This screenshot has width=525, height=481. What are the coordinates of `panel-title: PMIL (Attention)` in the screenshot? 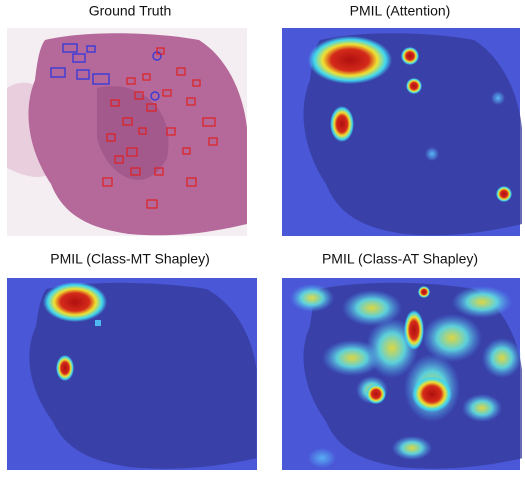 It's located at (400, 11).